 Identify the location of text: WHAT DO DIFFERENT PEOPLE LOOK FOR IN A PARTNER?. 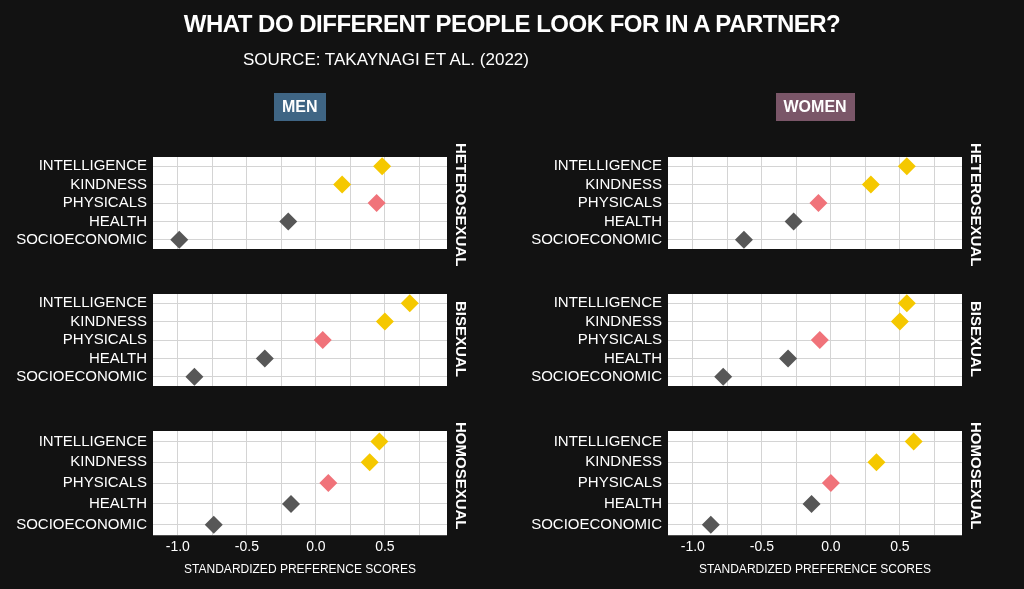
(512, 24).